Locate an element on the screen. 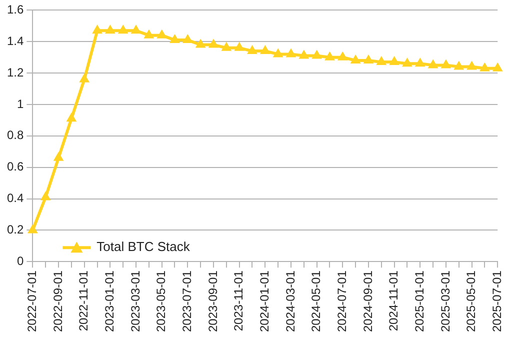  y-tick-label: 1.6 is located at coordinates (15, 9).